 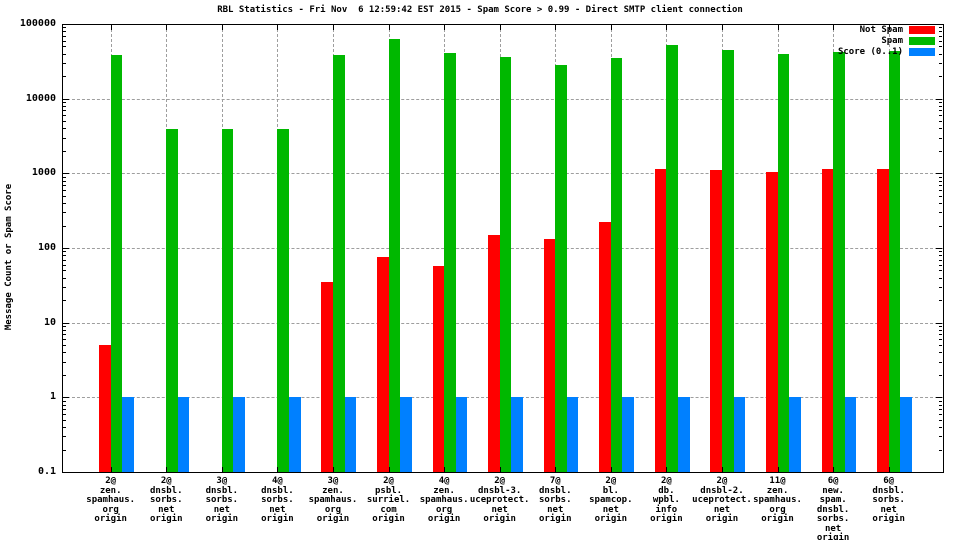 I want to click on x-category-label: 4@ zen. spamhaus. org origin, so click(x=444, y=500).